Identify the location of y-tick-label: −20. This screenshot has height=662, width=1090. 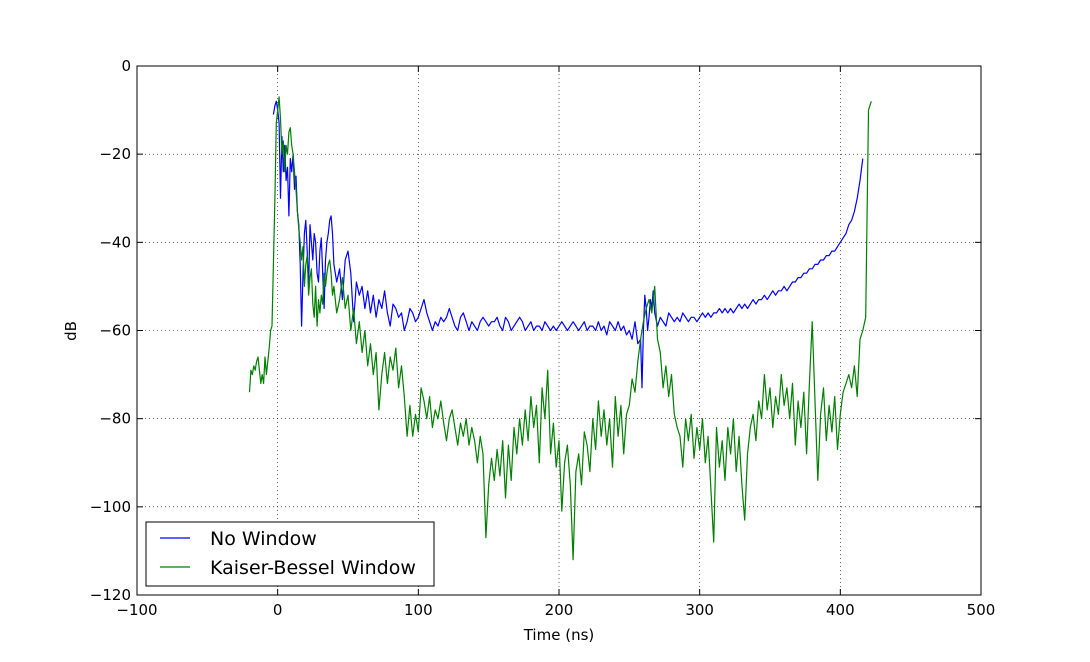
(115, 154).